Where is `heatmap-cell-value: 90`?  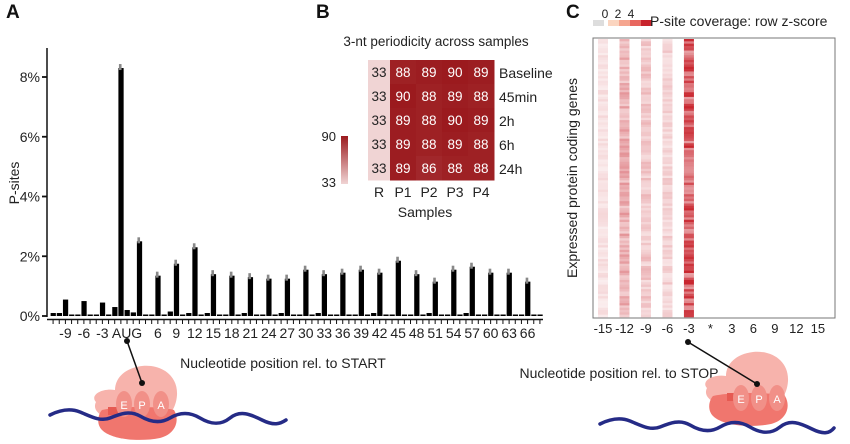 heatmap-cell-value: 90 is located at coordinates (454, 120).